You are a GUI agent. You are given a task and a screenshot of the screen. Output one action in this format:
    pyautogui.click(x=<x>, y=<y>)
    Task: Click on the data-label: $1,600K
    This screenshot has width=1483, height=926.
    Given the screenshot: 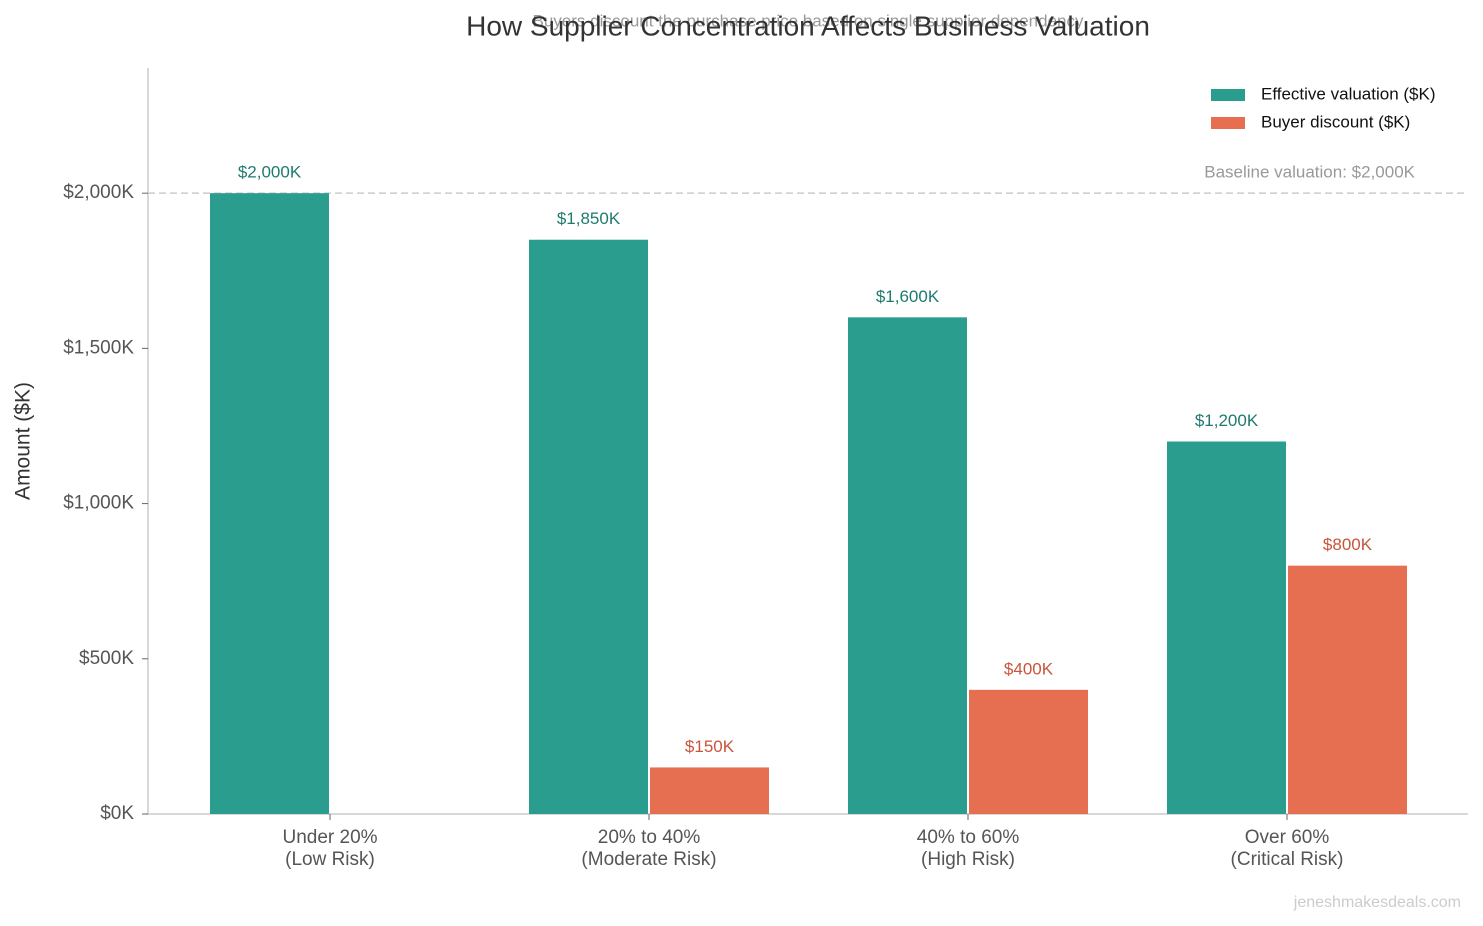 What is the action you would take?
    pyautogui.click(x=908, y=296)
    